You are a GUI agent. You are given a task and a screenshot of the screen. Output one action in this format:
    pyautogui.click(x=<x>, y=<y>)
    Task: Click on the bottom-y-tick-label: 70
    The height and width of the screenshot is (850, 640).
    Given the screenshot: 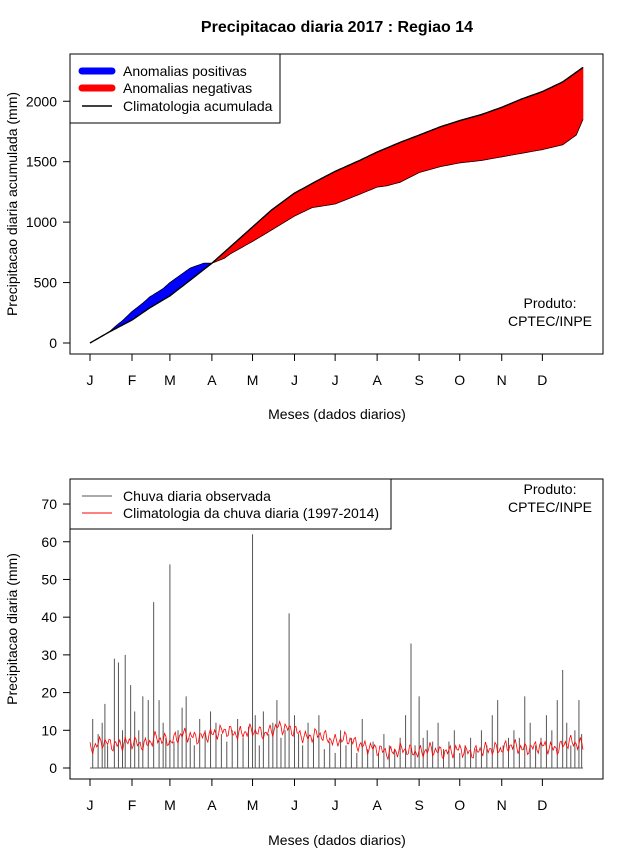 What is the action you would take?
    pyautogui.click(x=49, y=504)
    